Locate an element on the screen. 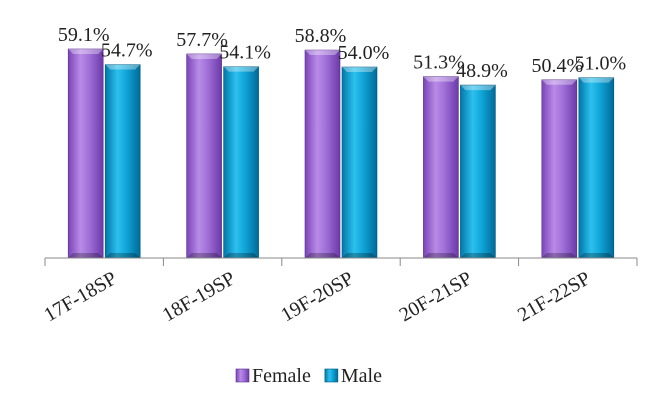 The image size is (657, 394). category-label: 18F-19SP is located at coordinates (199, 296).